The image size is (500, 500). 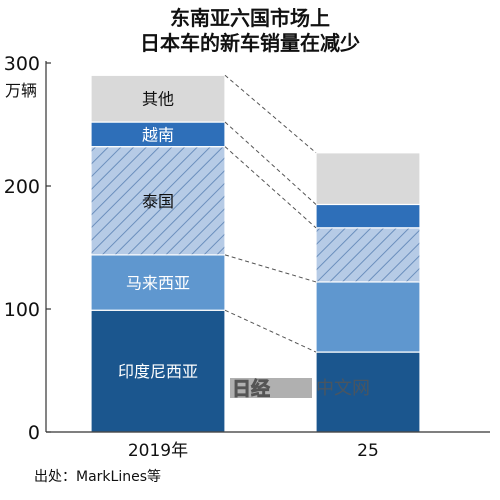 What do you see at coordinates (158, 371) in the screenshot?
I see `series-label-0: 印度尼西亚` at bounding box center [158, 371].